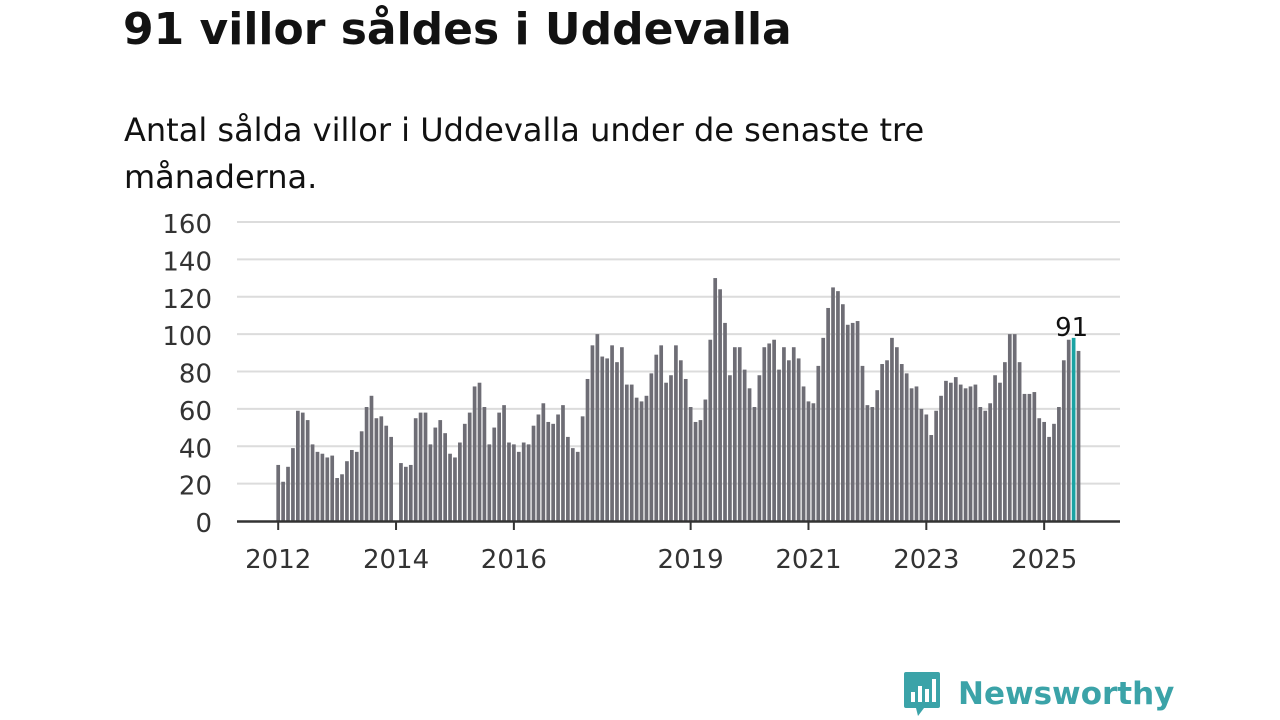 The image size is (1280, 720). What do you see at coordinates (187, 225) in the screenshot?
I see `y-tick-label: 160` at bounding box center [187, 225].